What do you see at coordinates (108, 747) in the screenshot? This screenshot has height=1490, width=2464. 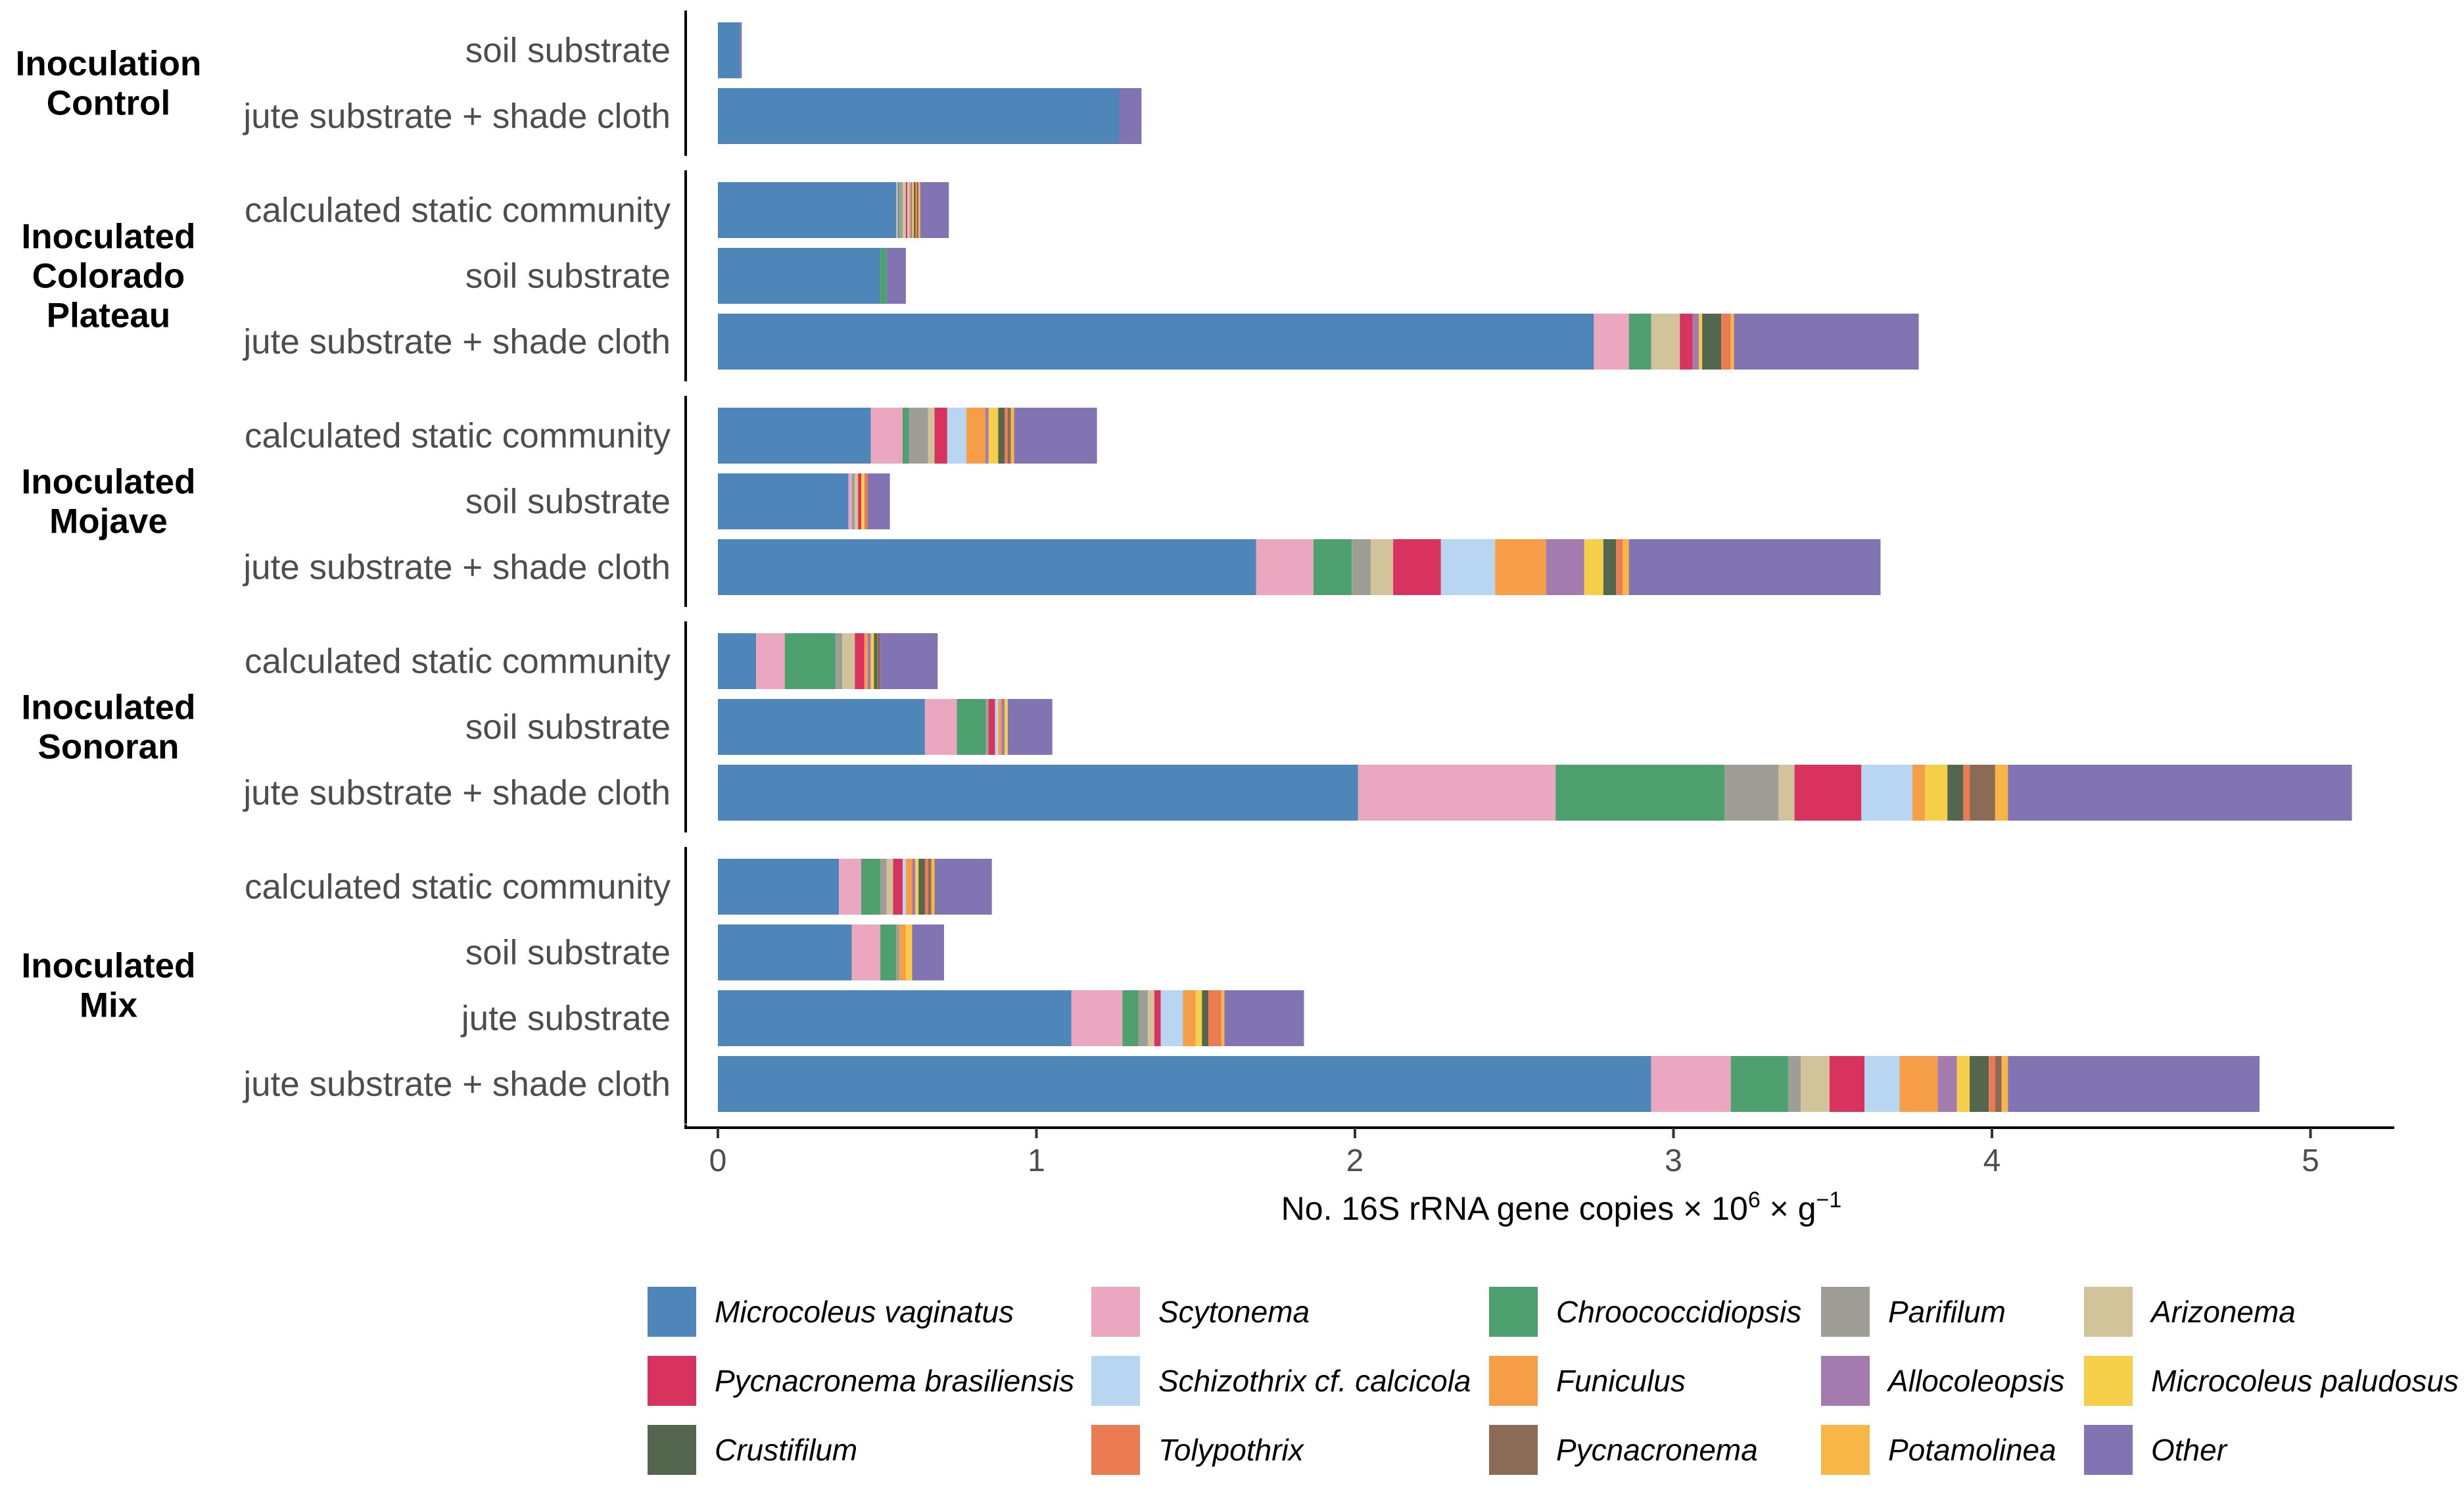 I see `group-label: Sonoran` at bounding box center [108, 747].